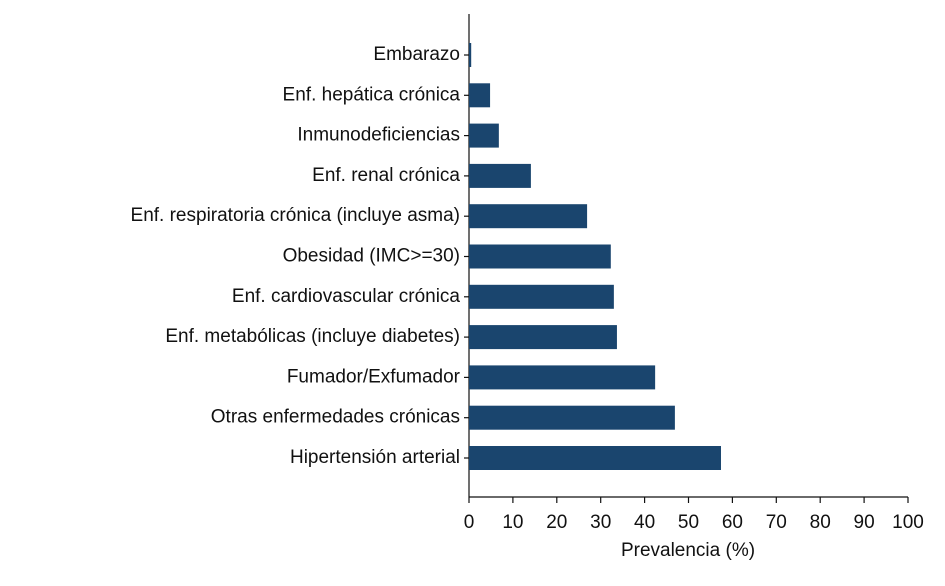 The width and height of the screenshot is (945, 586). Describe the element at coordinates (512, 522) in the screenshot. I see `x-tick-label: 10` at that location.